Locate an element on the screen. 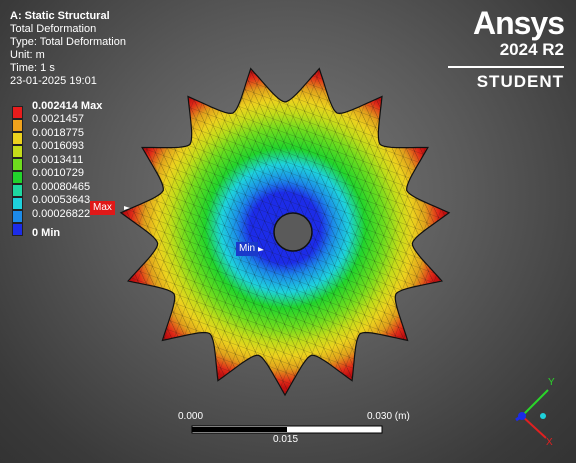  max-probe-pointer is located at coordinates (127, 208).